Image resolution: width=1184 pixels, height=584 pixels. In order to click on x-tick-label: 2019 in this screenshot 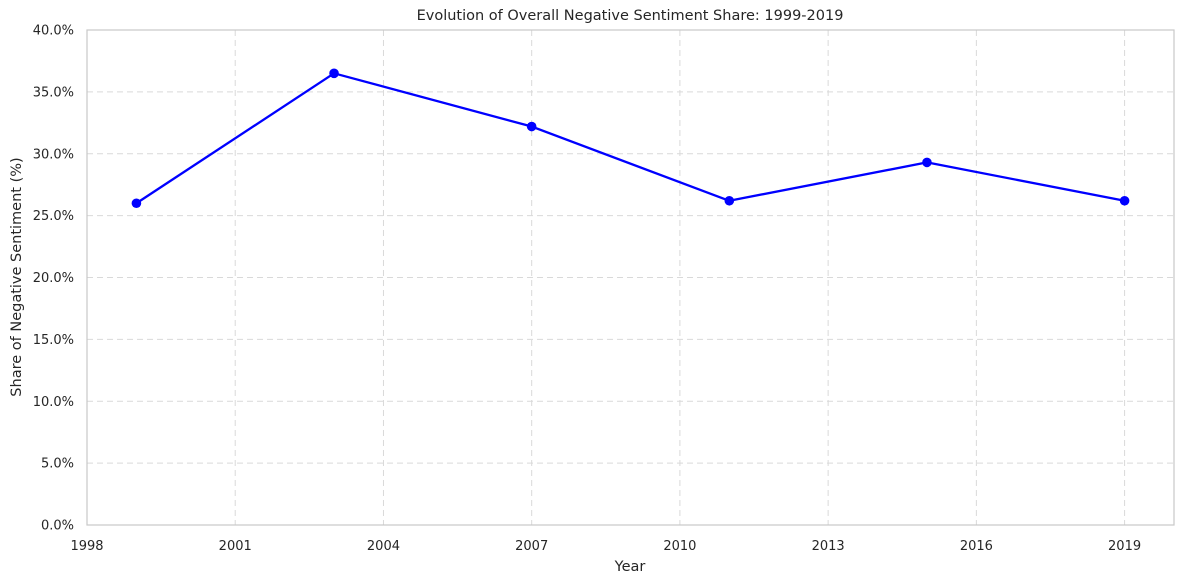, I will do `click(1124, 546)`.